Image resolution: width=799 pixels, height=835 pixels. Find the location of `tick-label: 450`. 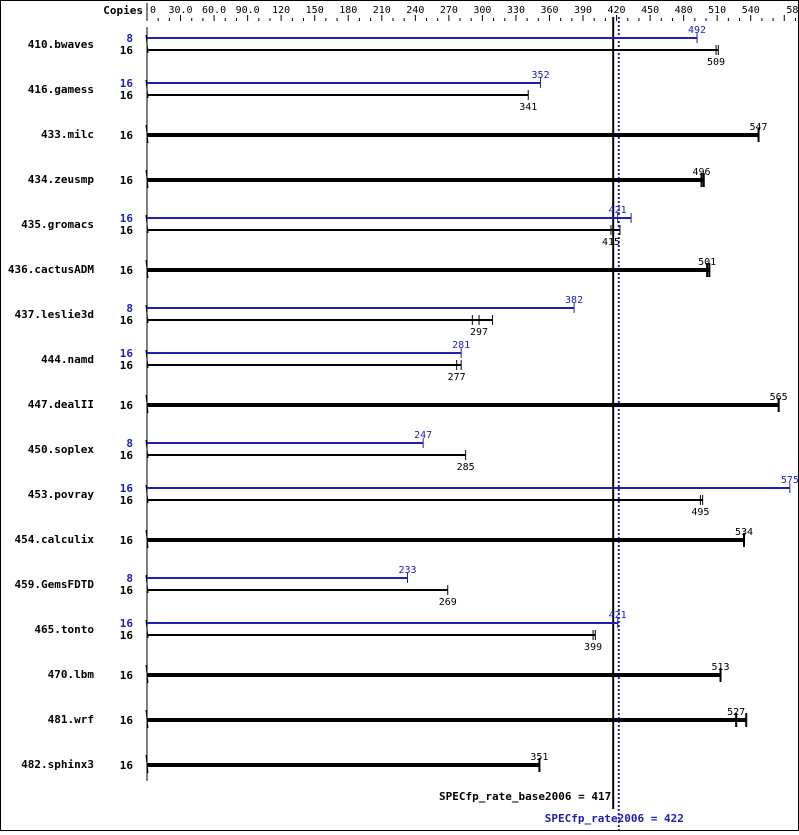

tick-label: 450 is located at coordinates (650, 10).